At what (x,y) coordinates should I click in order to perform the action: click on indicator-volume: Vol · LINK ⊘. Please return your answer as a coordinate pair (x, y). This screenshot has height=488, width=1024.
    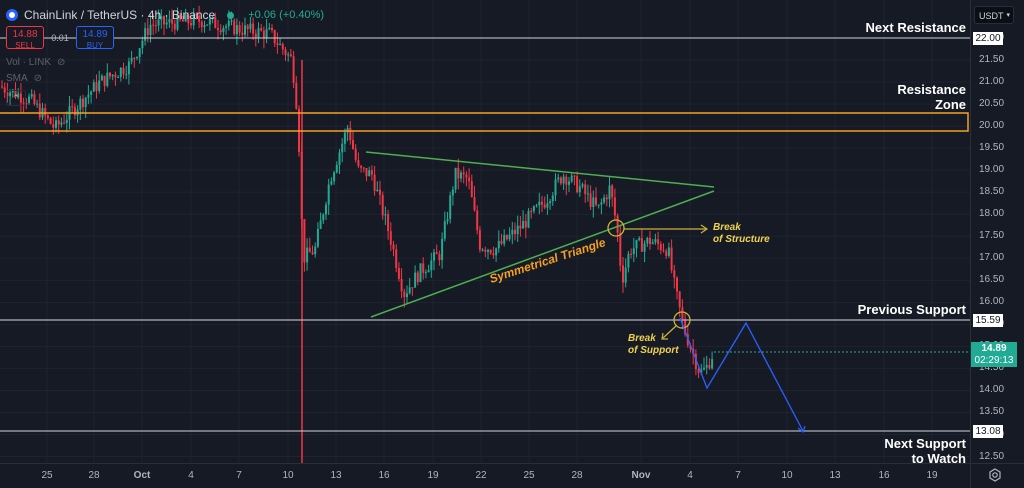
    Looking at the image, I should click on (35, 62).